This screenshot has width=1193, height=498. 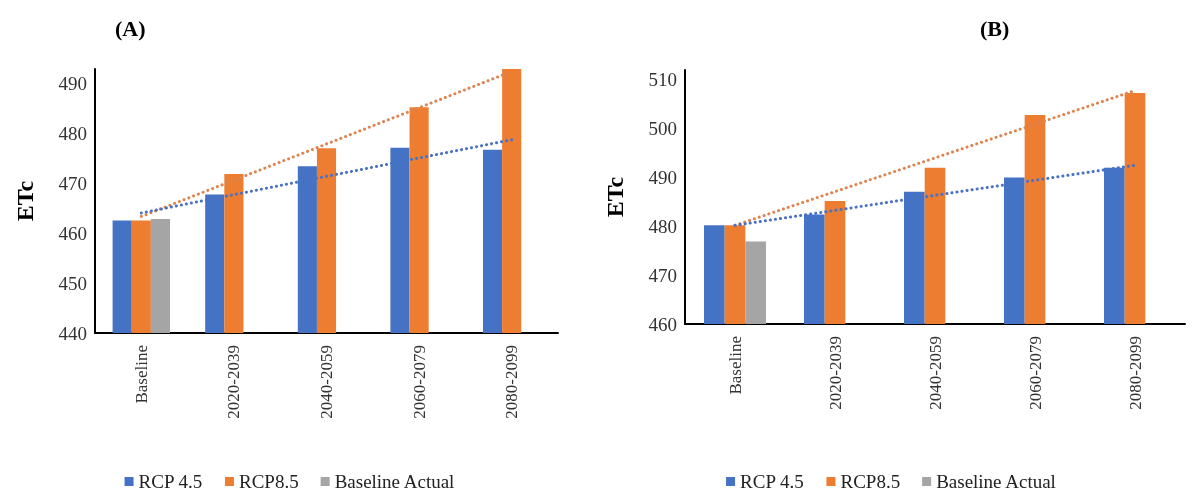 What do you see at coordinates (662, 80) in the screenshot?
I see `y-tick-label: 510` at bounding box center [662, 80].